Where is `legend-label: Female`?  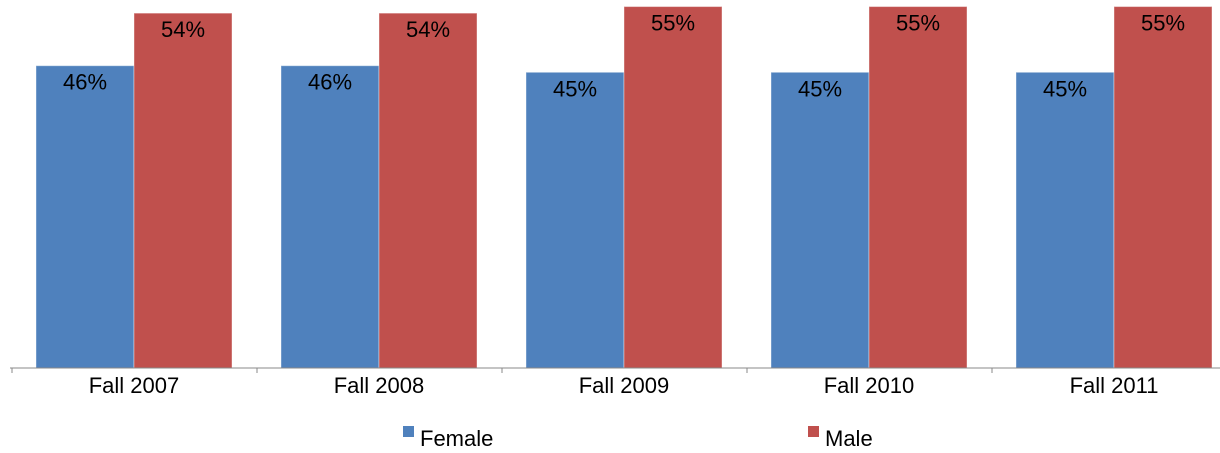 legend-label: Female is located at coordinates (456, 438).